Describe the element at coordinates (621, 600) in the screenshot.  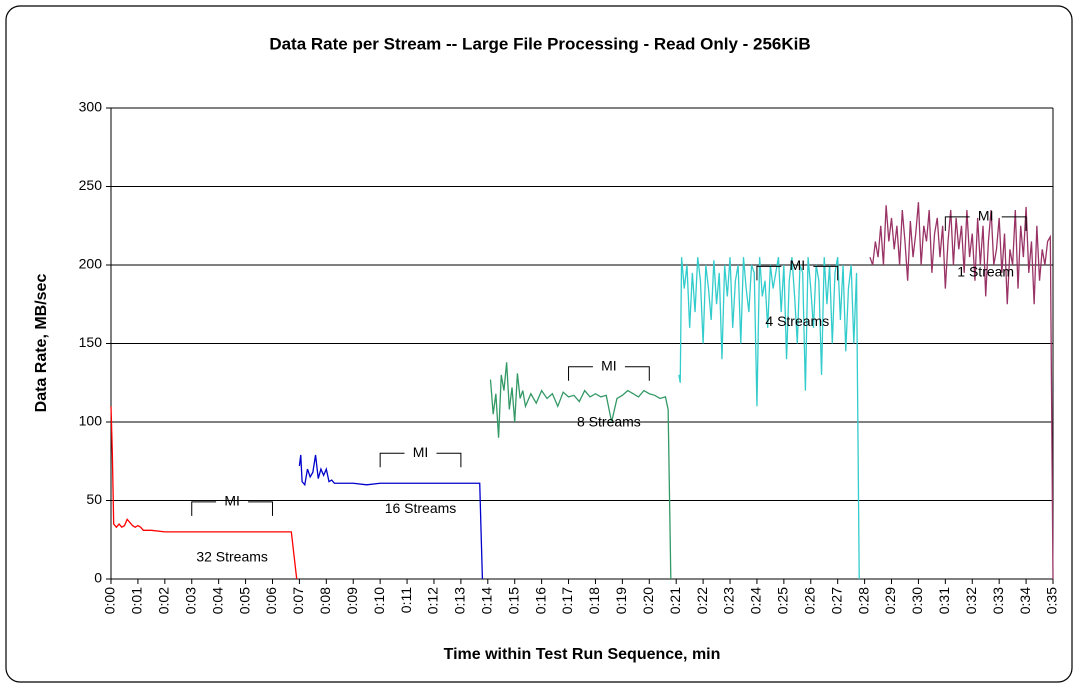
I see `x-tick-label: 0:19` at that location.